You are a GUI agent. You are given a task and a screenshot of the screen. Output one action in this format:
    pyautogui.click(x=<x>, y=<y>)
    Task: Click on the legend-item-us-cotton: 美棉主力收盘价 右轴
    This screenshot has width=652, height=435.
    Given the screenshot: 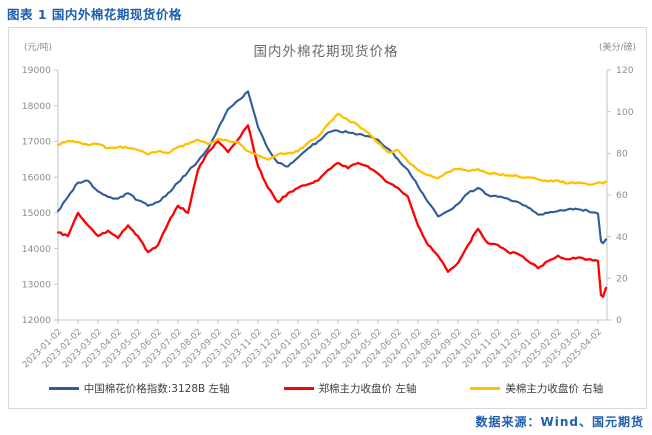 What is the action you would take?
    pyautogui.click(x=536, y=388)
    